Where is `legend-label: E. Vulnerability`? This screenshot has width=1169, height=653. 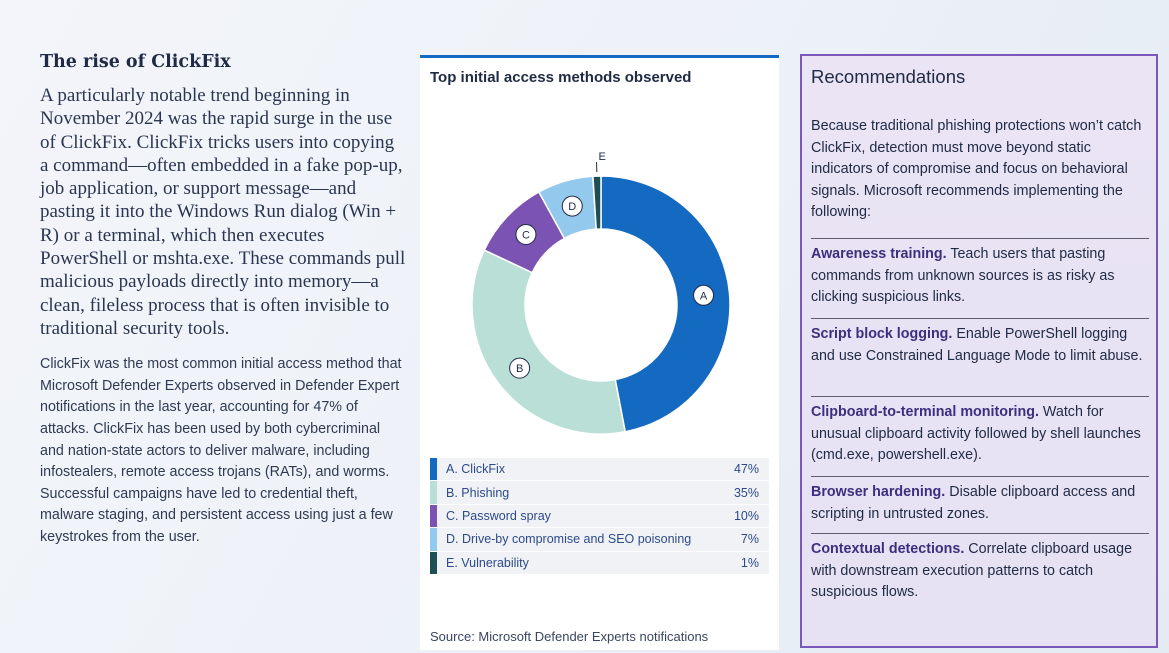
legend-label: E. Vulnerability is located at coordinates (487, 562).